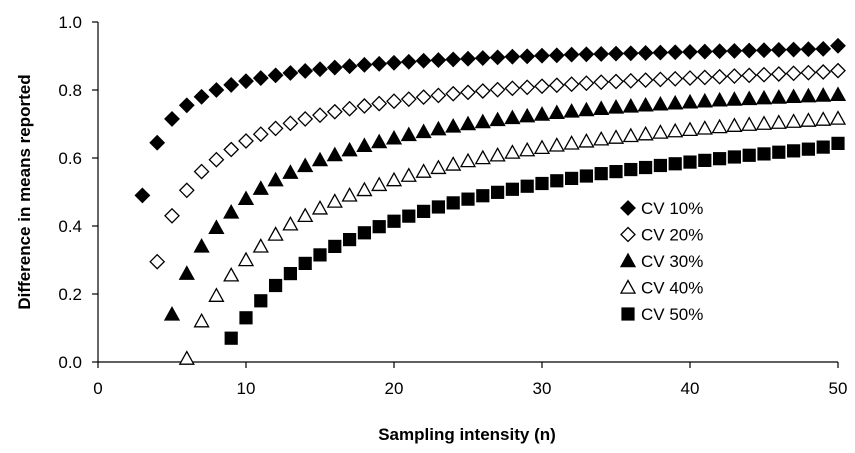 Image resolution: width=855 pixels, height=453 pixels. Describe the element at coordinates (467, 434) in the screenshot. I see `x-axis-title: Sampling intensity (n)` at that location.